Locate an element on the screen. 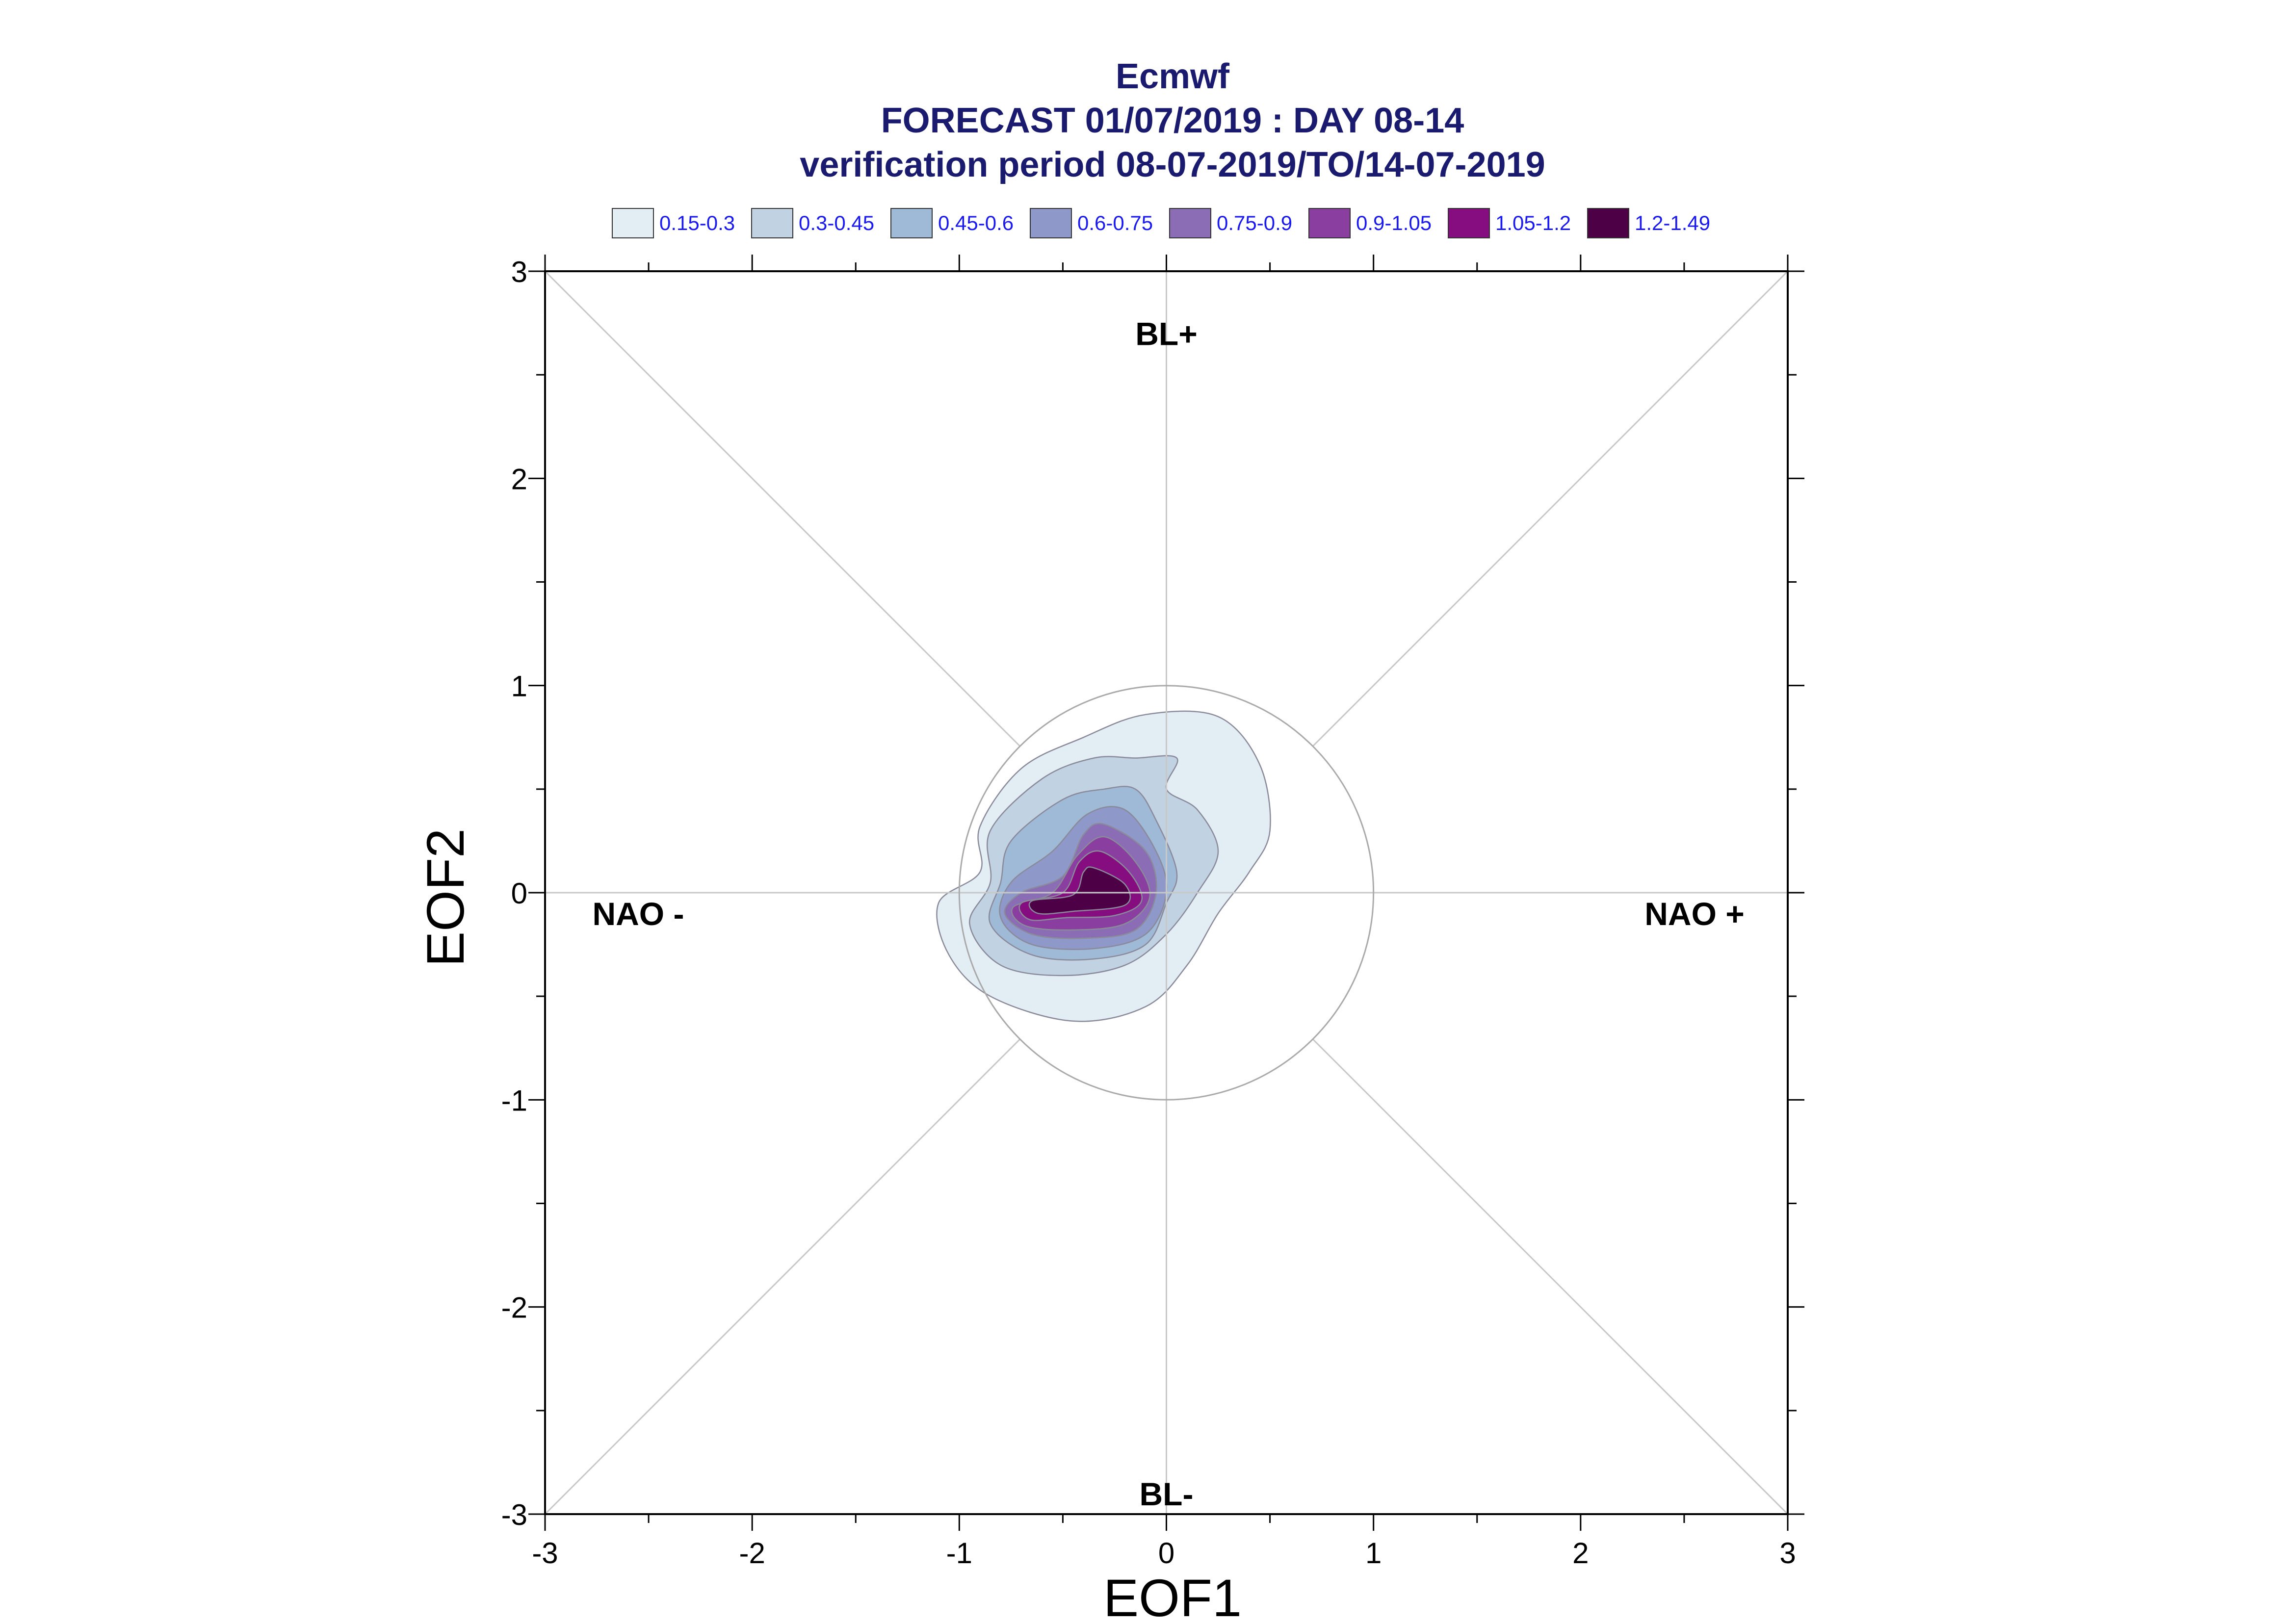 This screenshot has width=2295, height=1624. chart-subtitle-forecast: FORECAST 01/07/2019 : DAY 08-14 is located at coordinates (1172, 120).